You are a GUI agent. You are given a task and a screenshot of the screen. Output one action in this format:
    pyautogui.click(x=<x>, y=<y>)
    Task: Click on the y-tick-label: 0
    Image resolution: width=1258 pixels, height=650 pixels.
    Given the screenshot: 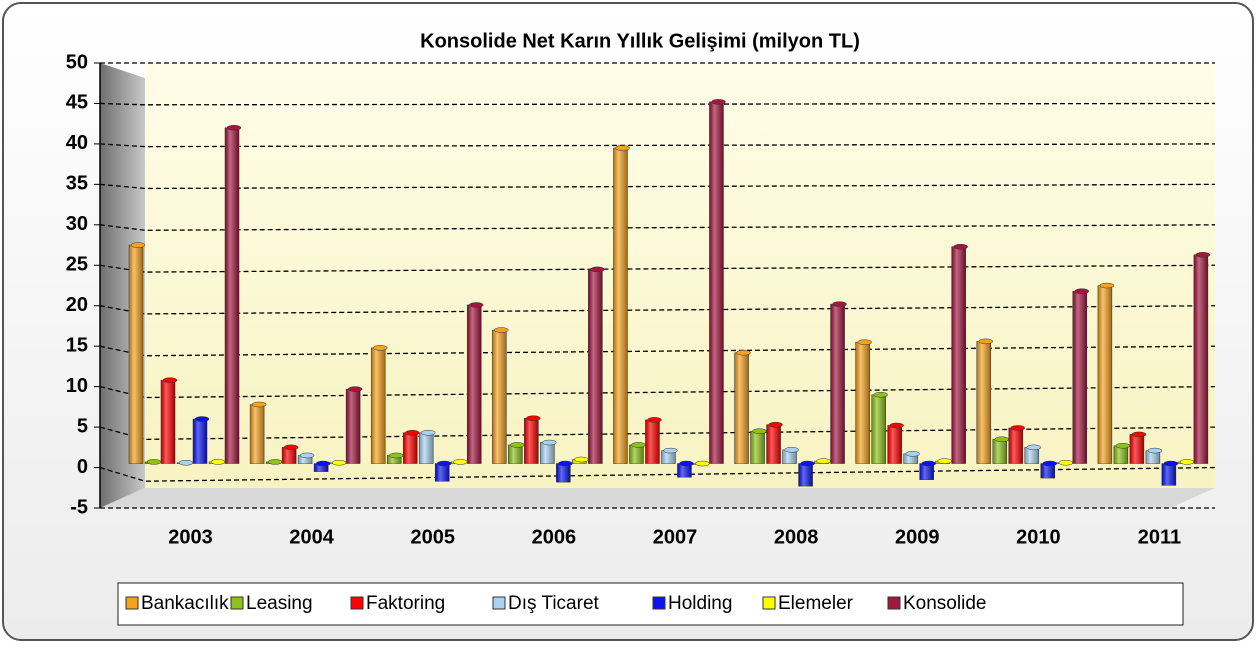 What is the action you would take?
    pyautogui.click(x=82, y=467)
    